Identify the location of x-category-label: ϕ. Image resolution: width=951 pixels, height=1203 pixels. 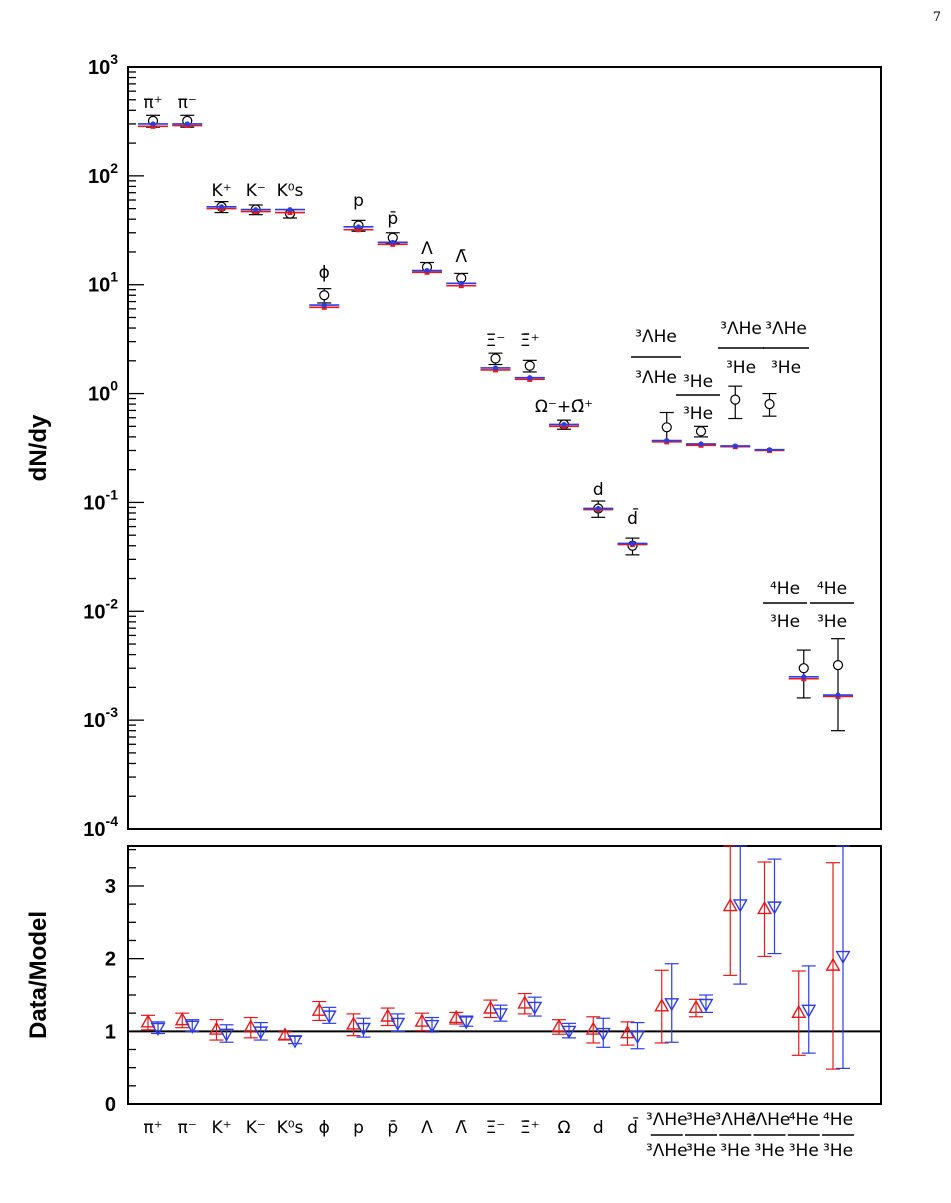
(324, 1128).